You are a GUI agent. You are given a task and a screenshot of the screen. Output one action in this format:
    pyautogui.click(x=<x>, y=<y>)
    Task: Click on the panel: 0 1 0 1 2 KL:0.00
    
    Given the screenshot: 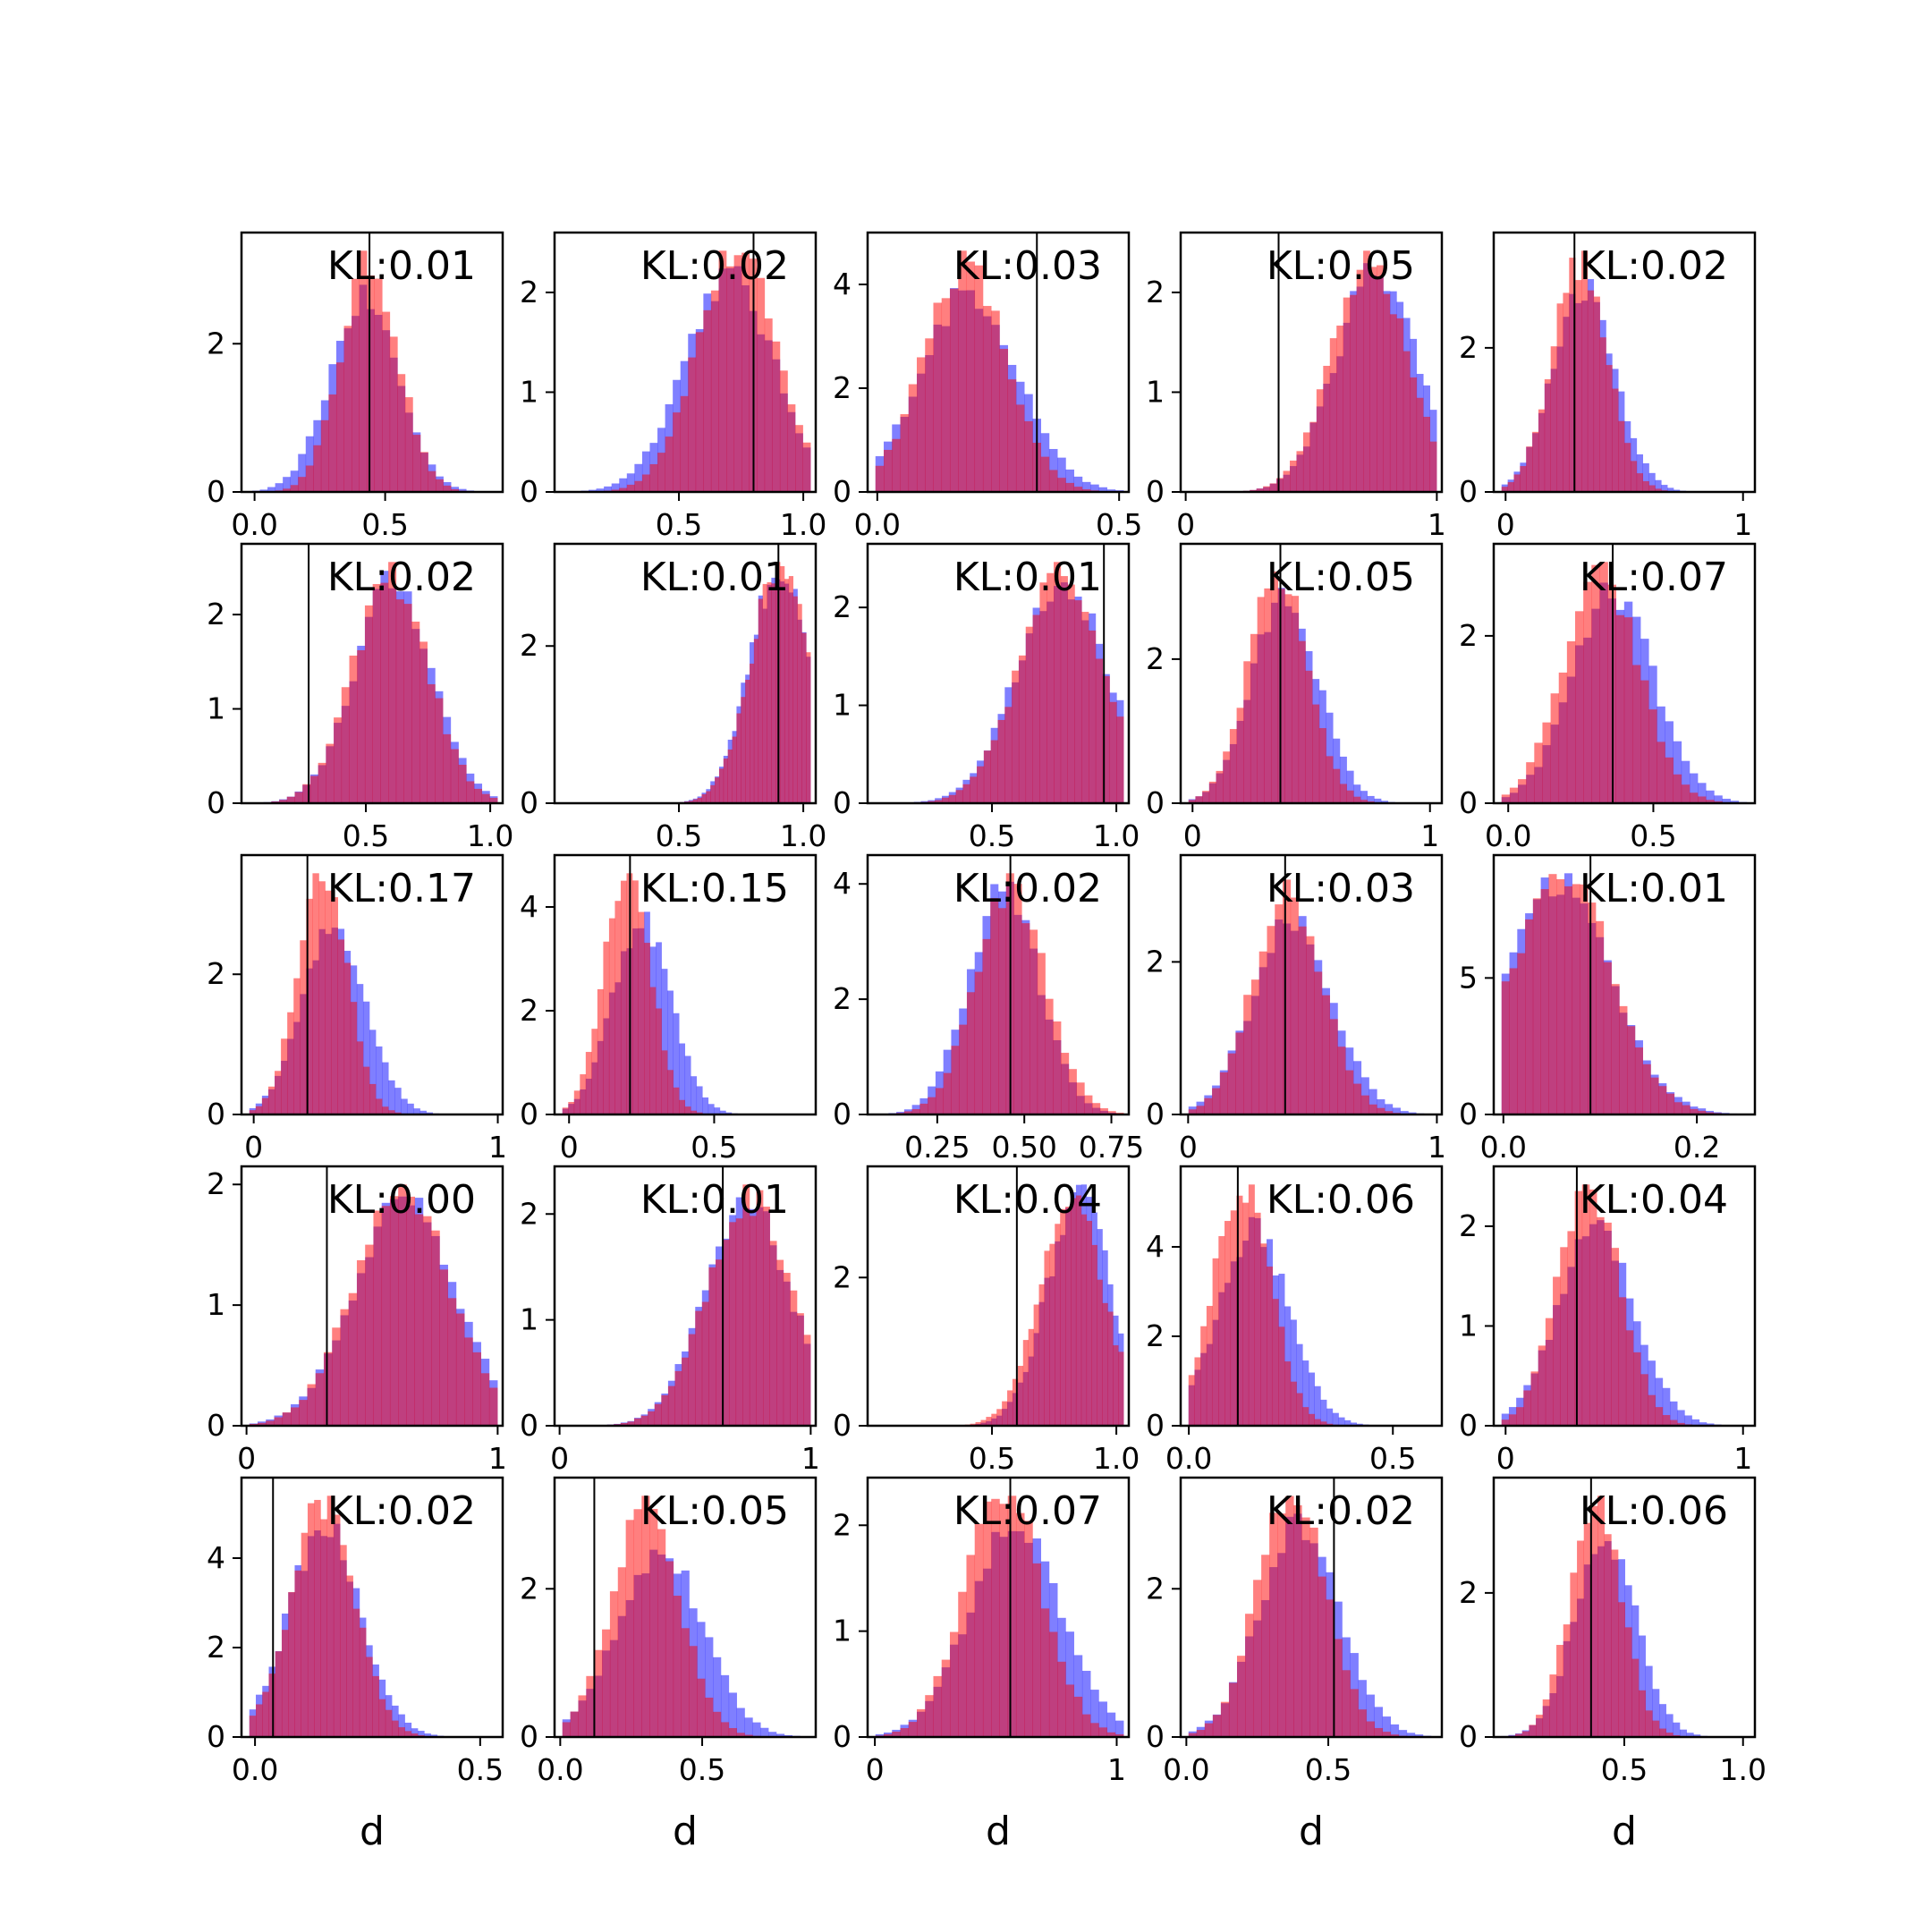 What is the action you would take?
    pyautogui.click(x=357, y=1320)
    